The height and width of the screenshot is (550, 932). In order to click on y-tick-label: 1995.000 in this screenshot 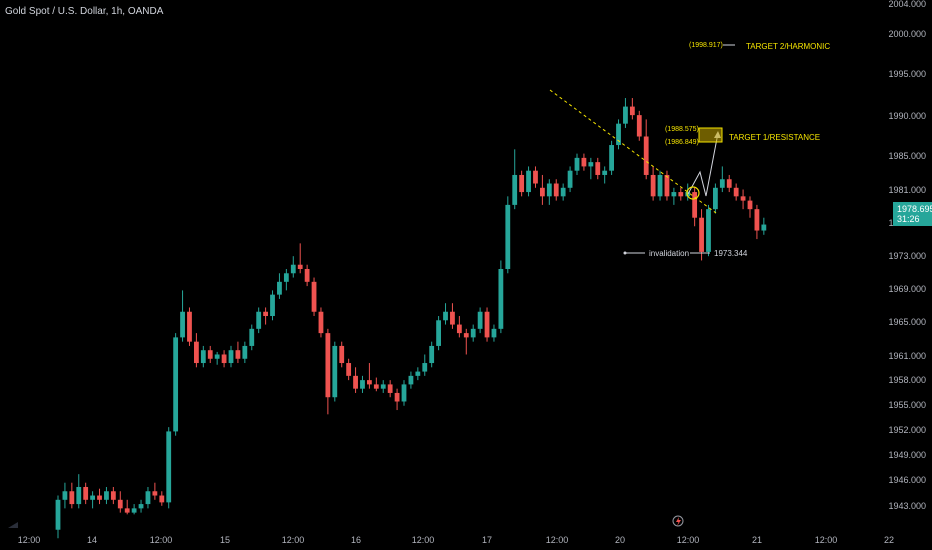, I will do `click(907, 74)`.